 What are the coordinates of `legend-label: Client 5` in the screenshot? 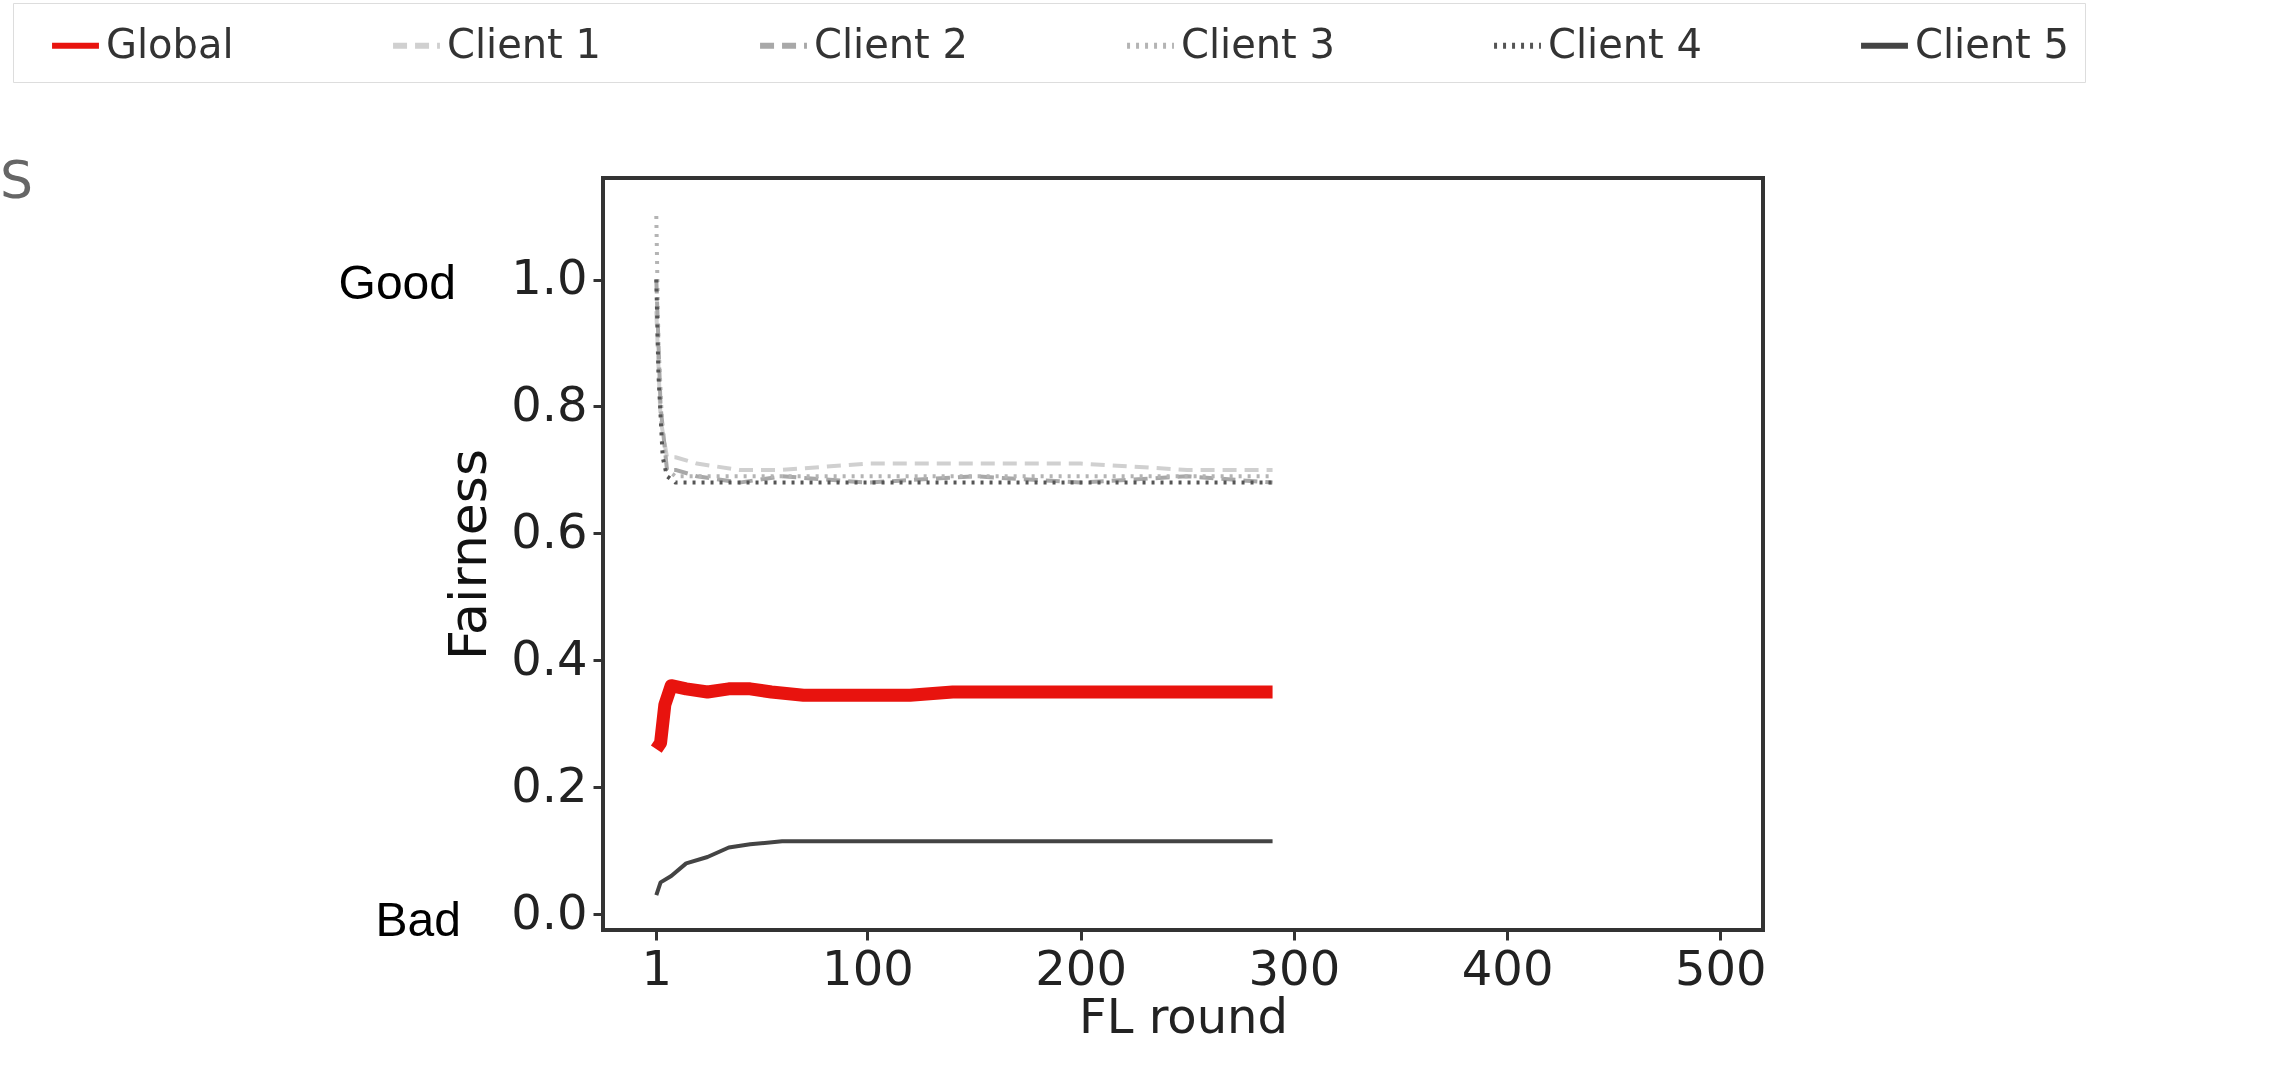 It's located at (1992, 43).